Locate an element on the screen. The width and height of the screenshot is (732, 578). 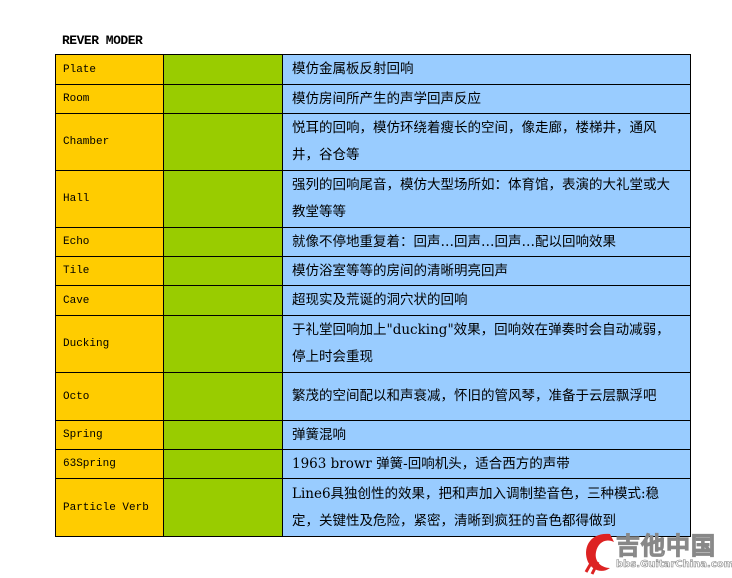
mode-name: Echo is located at coordinates (109, 242).